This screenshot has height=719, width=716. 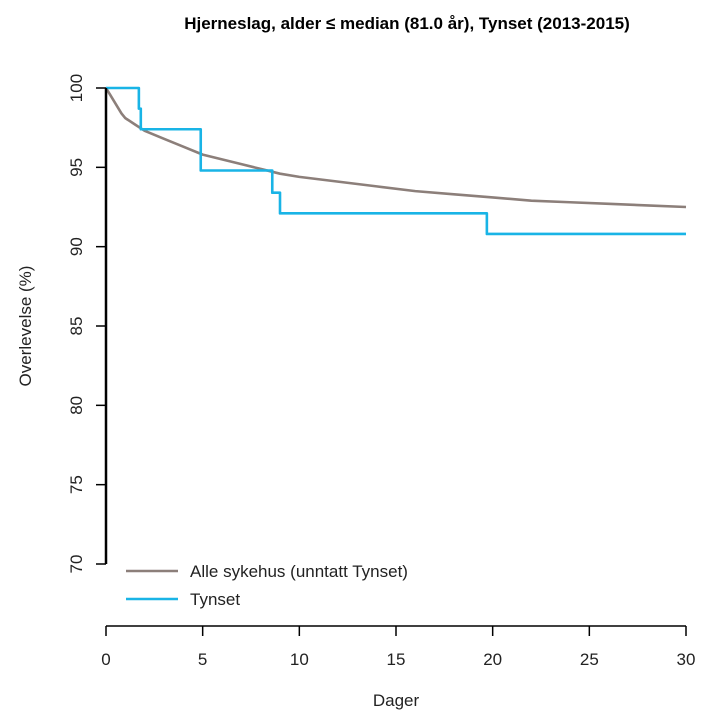 What do you see at coordinates (396, 659) in the screenshot?
I see `x-tick-label: 15` at bounding box center [396, 659].